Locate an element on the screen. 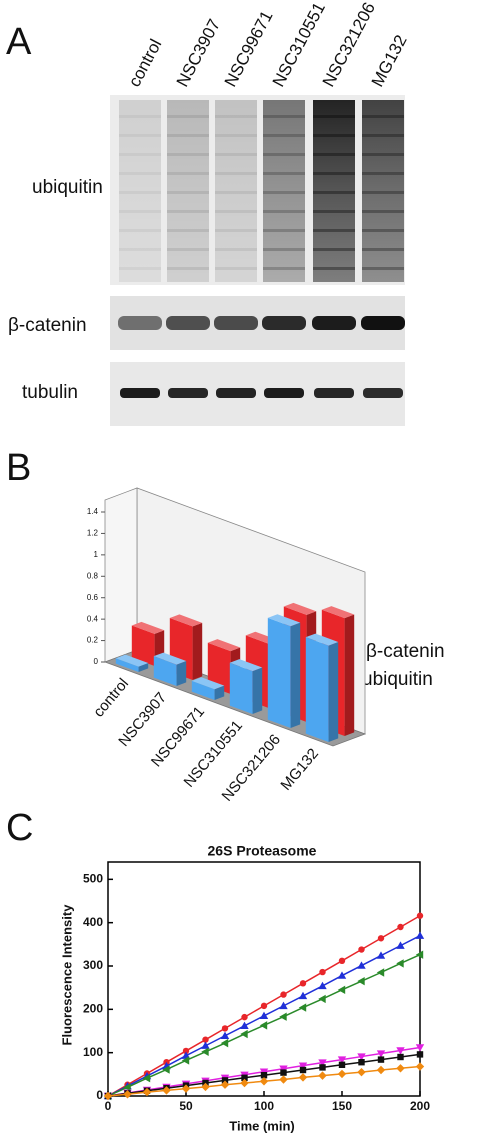 The height and width of the screenshot is (1138, 498). panel-label: A is located at coordinates (19, 42).